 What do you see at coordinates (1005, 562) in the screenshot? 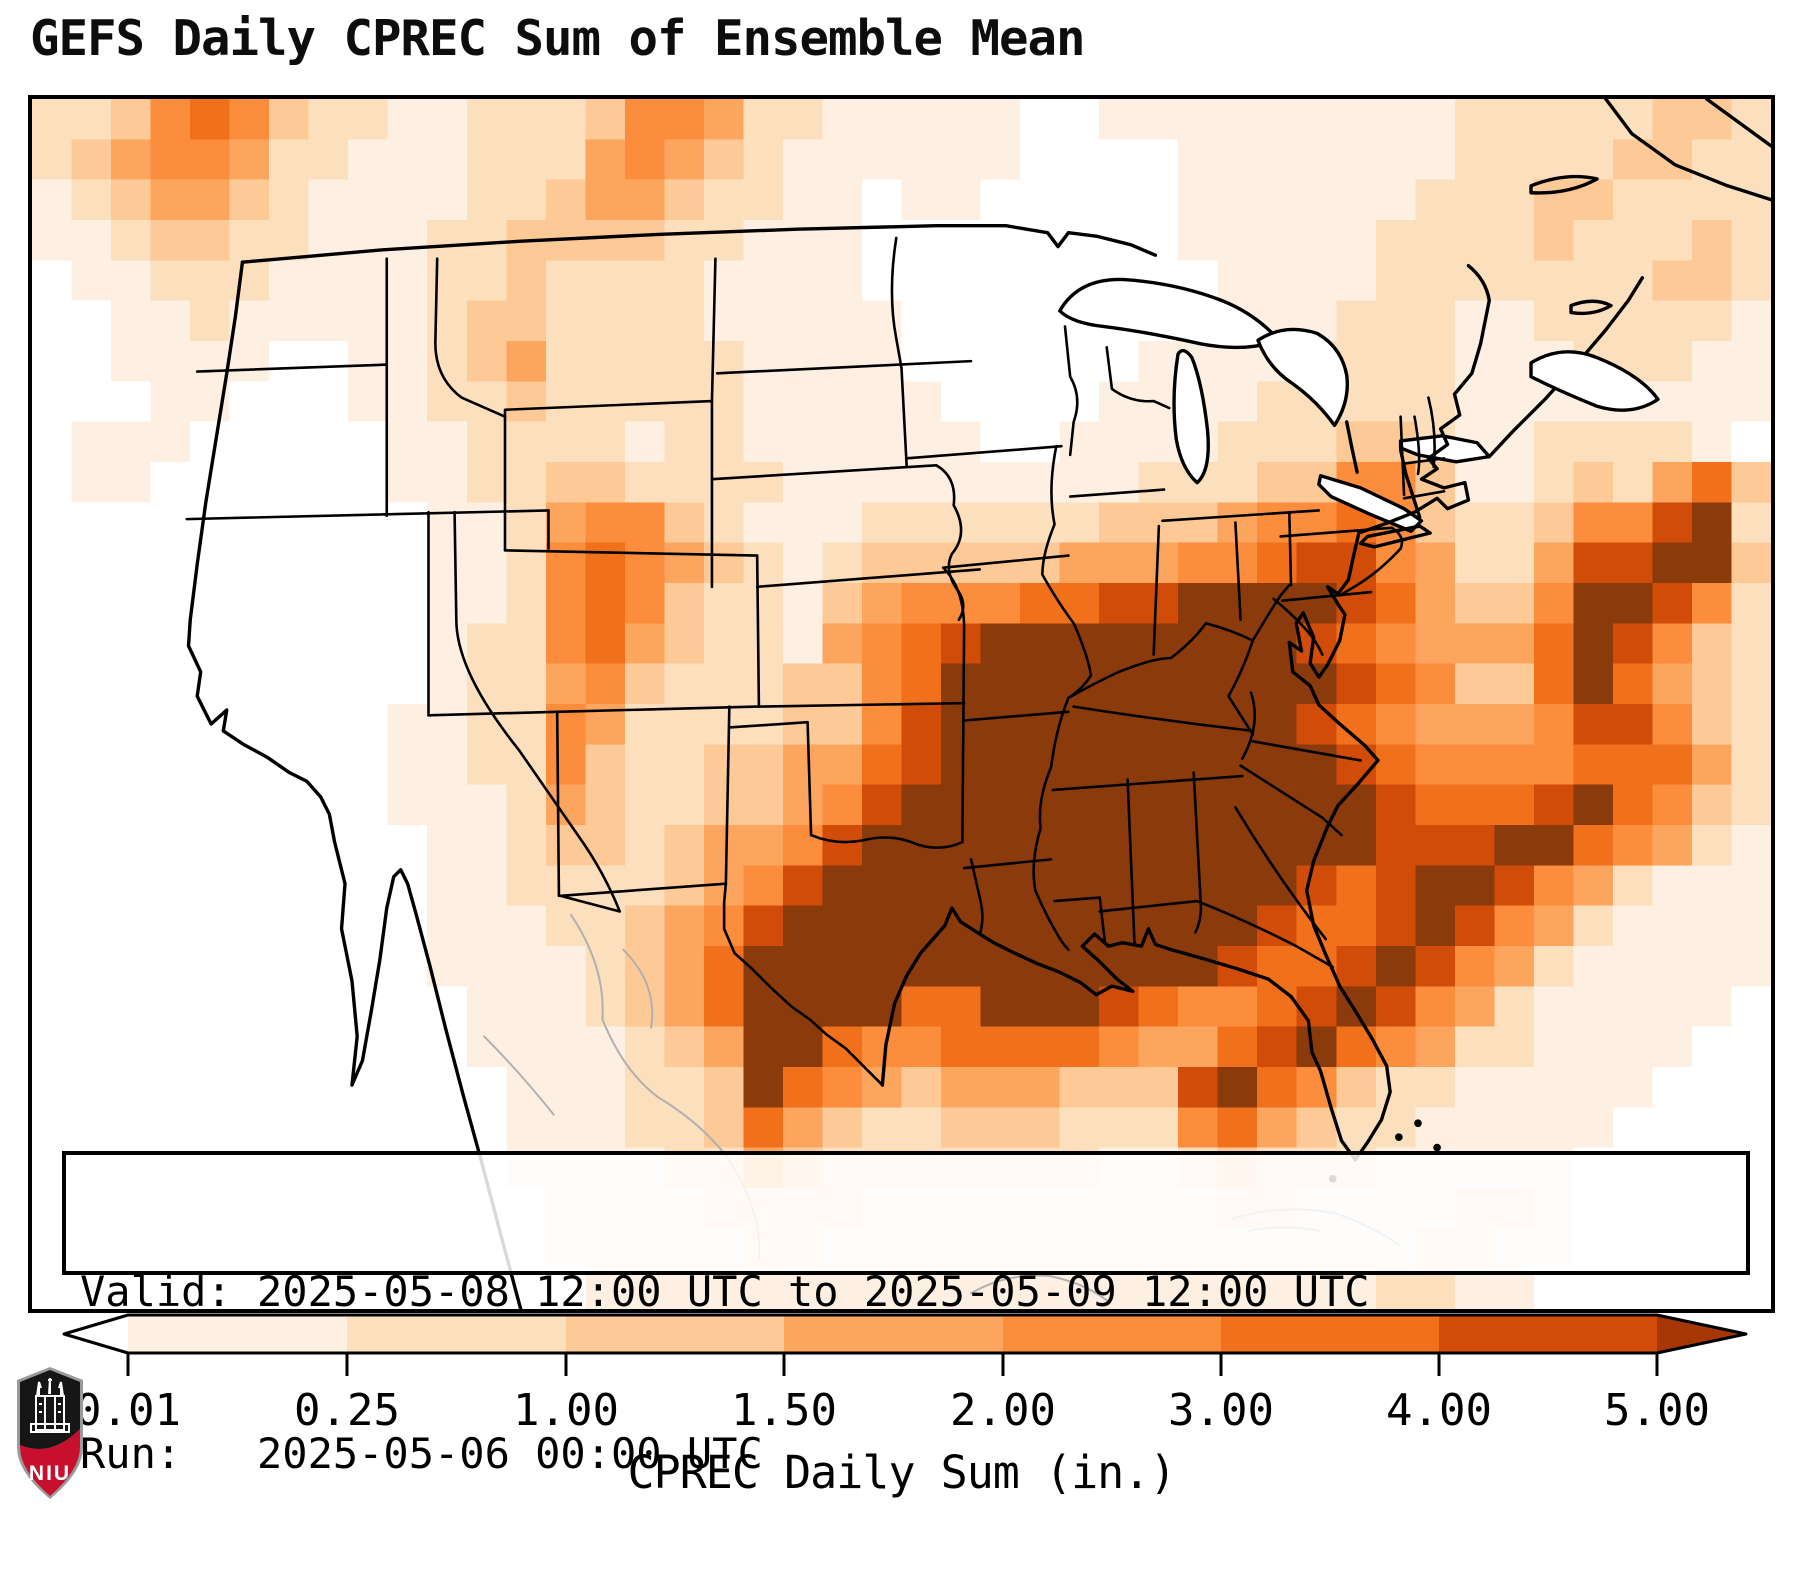
I see `border-ia-mo` at bounding box center [1005, 562].